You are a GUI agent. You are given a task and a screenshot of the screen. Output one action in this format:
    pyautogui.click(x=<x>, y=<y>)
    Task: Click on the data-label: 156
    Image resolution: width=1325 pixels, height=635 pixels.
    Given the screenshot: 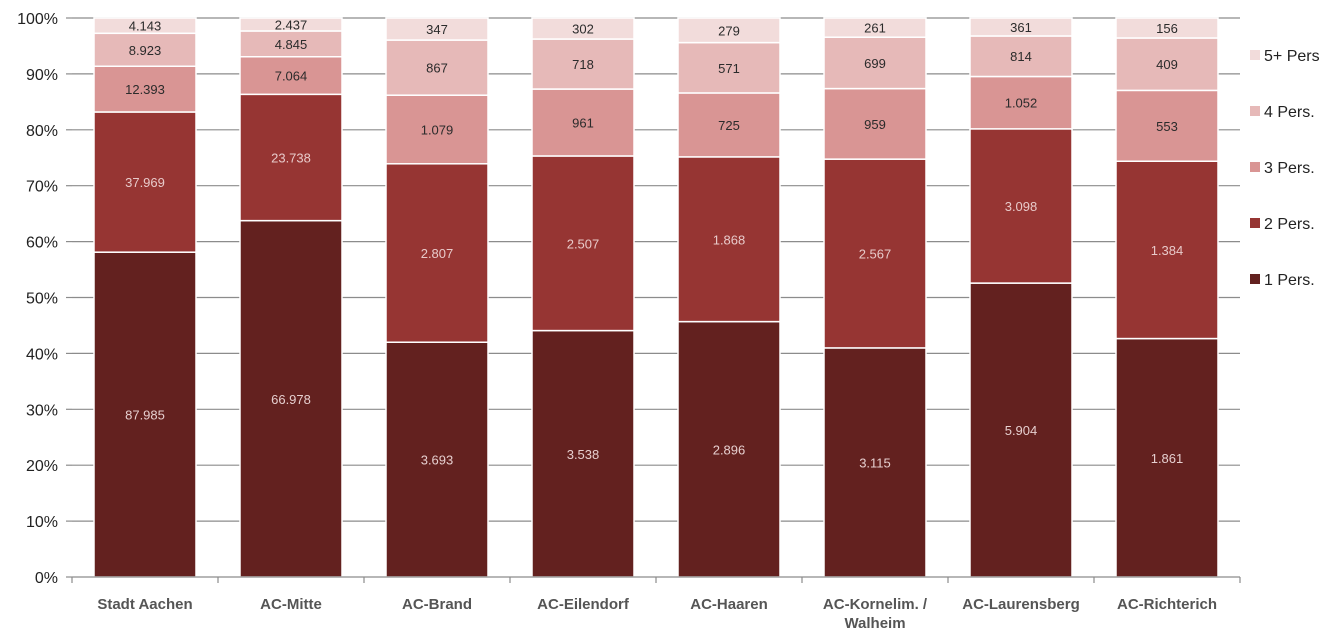 What is the action you would take?
    pyautogui.click(x=1167, y=28)
    